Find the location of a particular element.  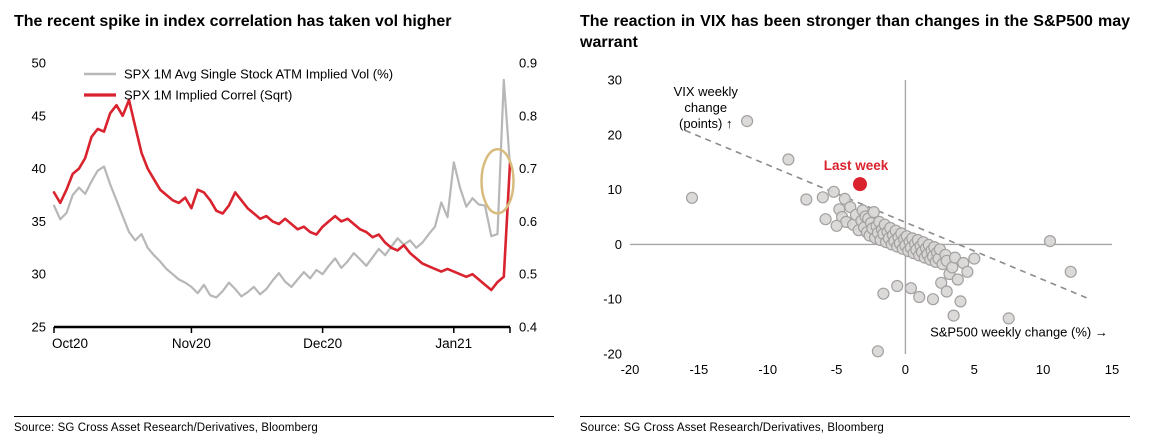

x-axis-tick-label: Dec20 is located at coordinates (322, 343).